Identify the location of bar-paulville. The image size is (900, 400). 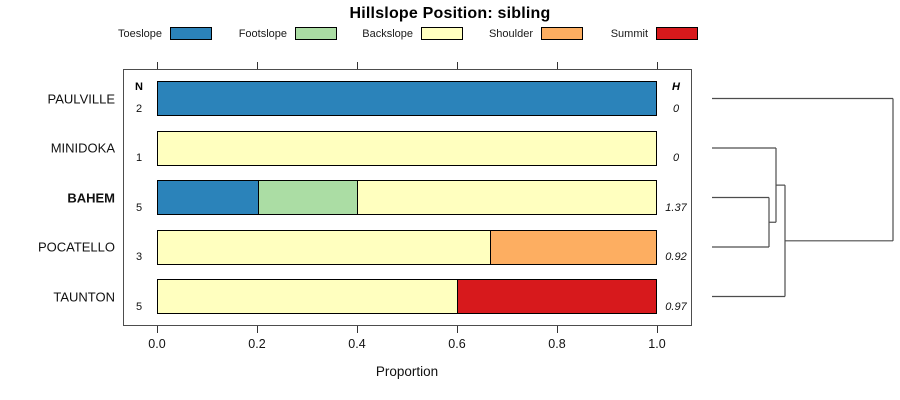
(407, 98).